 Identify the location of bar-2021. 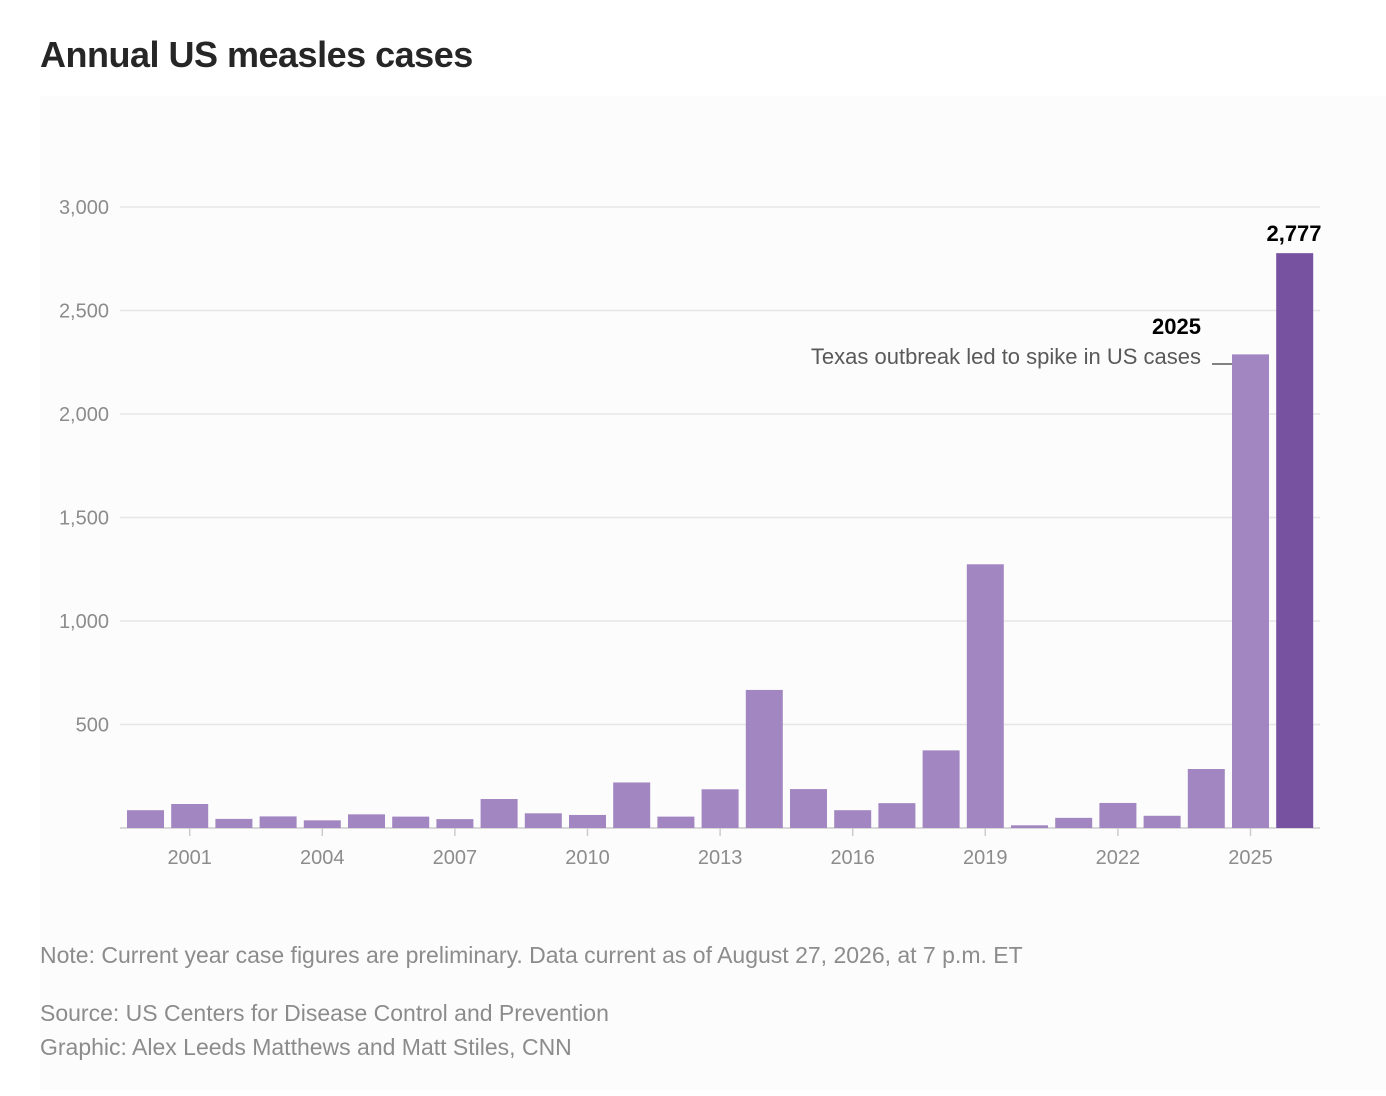
(1074, 822).